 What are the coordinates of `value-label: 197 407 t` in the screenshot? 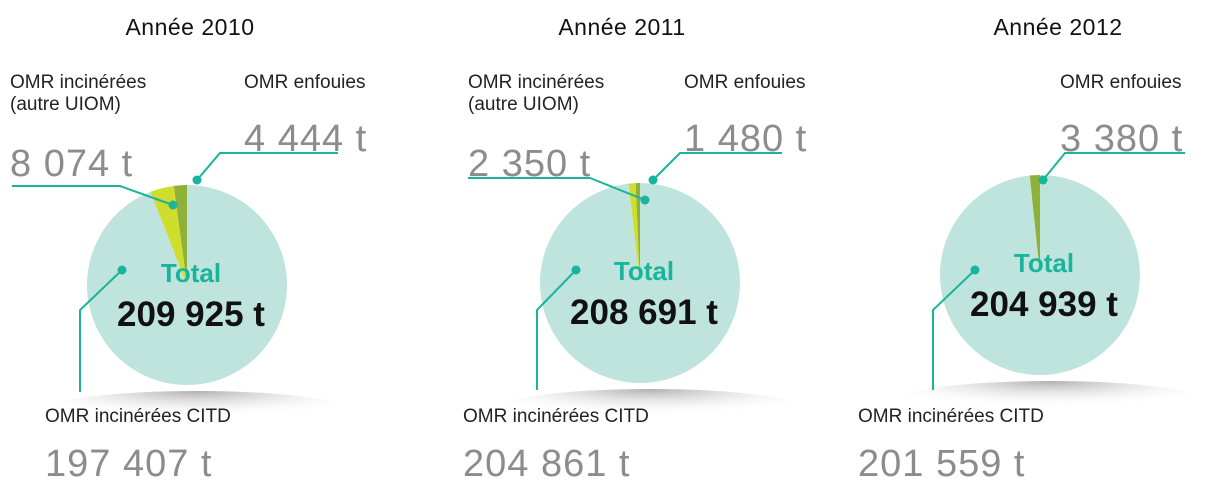 It's located at (129, 464).